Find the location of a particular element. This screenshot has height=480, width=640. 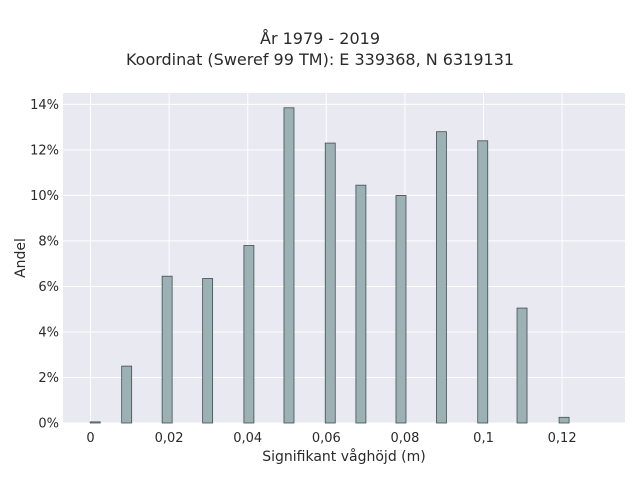

x-tick-label: 0,08 is located at coordinates (404, 438).